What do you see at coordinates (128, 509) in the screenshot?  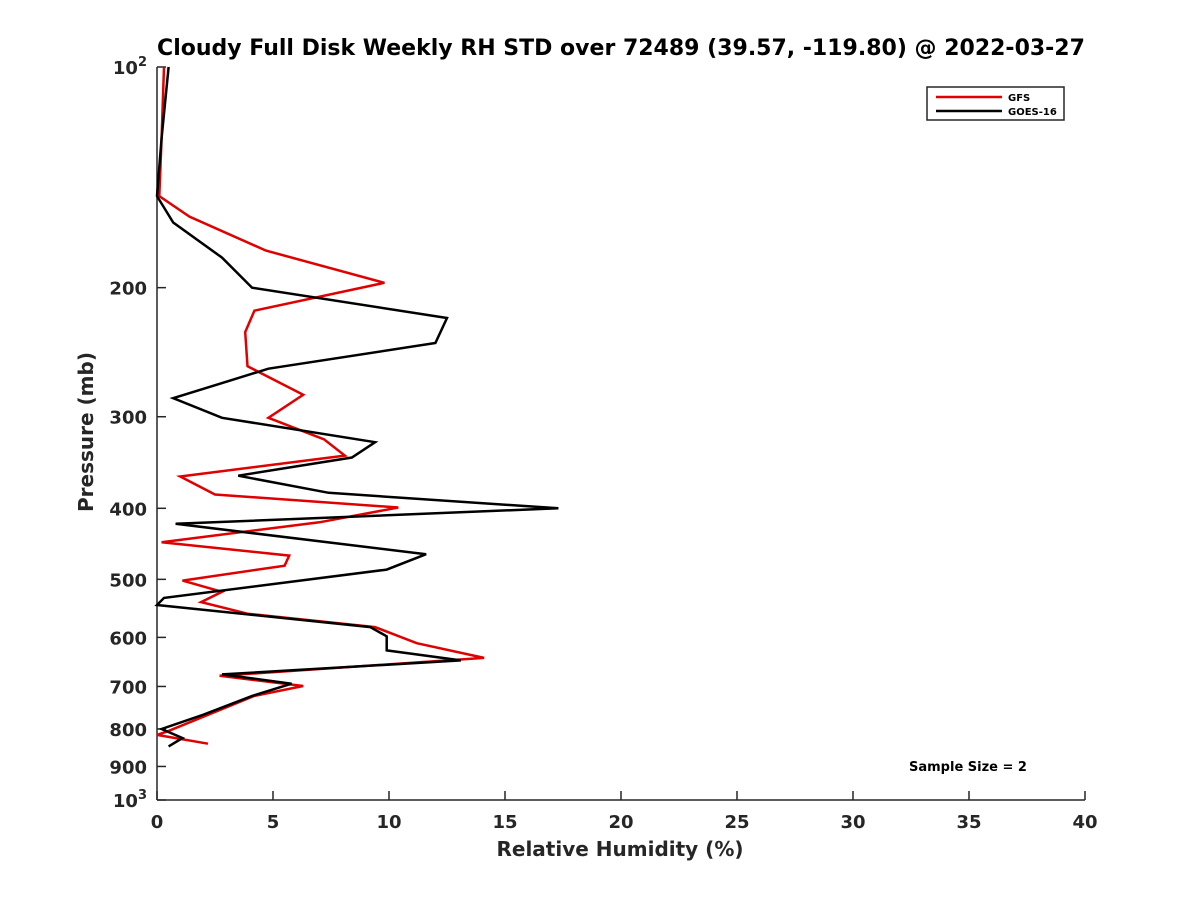 I see `y-tick-label: 400` at bounding box center [128, 509].